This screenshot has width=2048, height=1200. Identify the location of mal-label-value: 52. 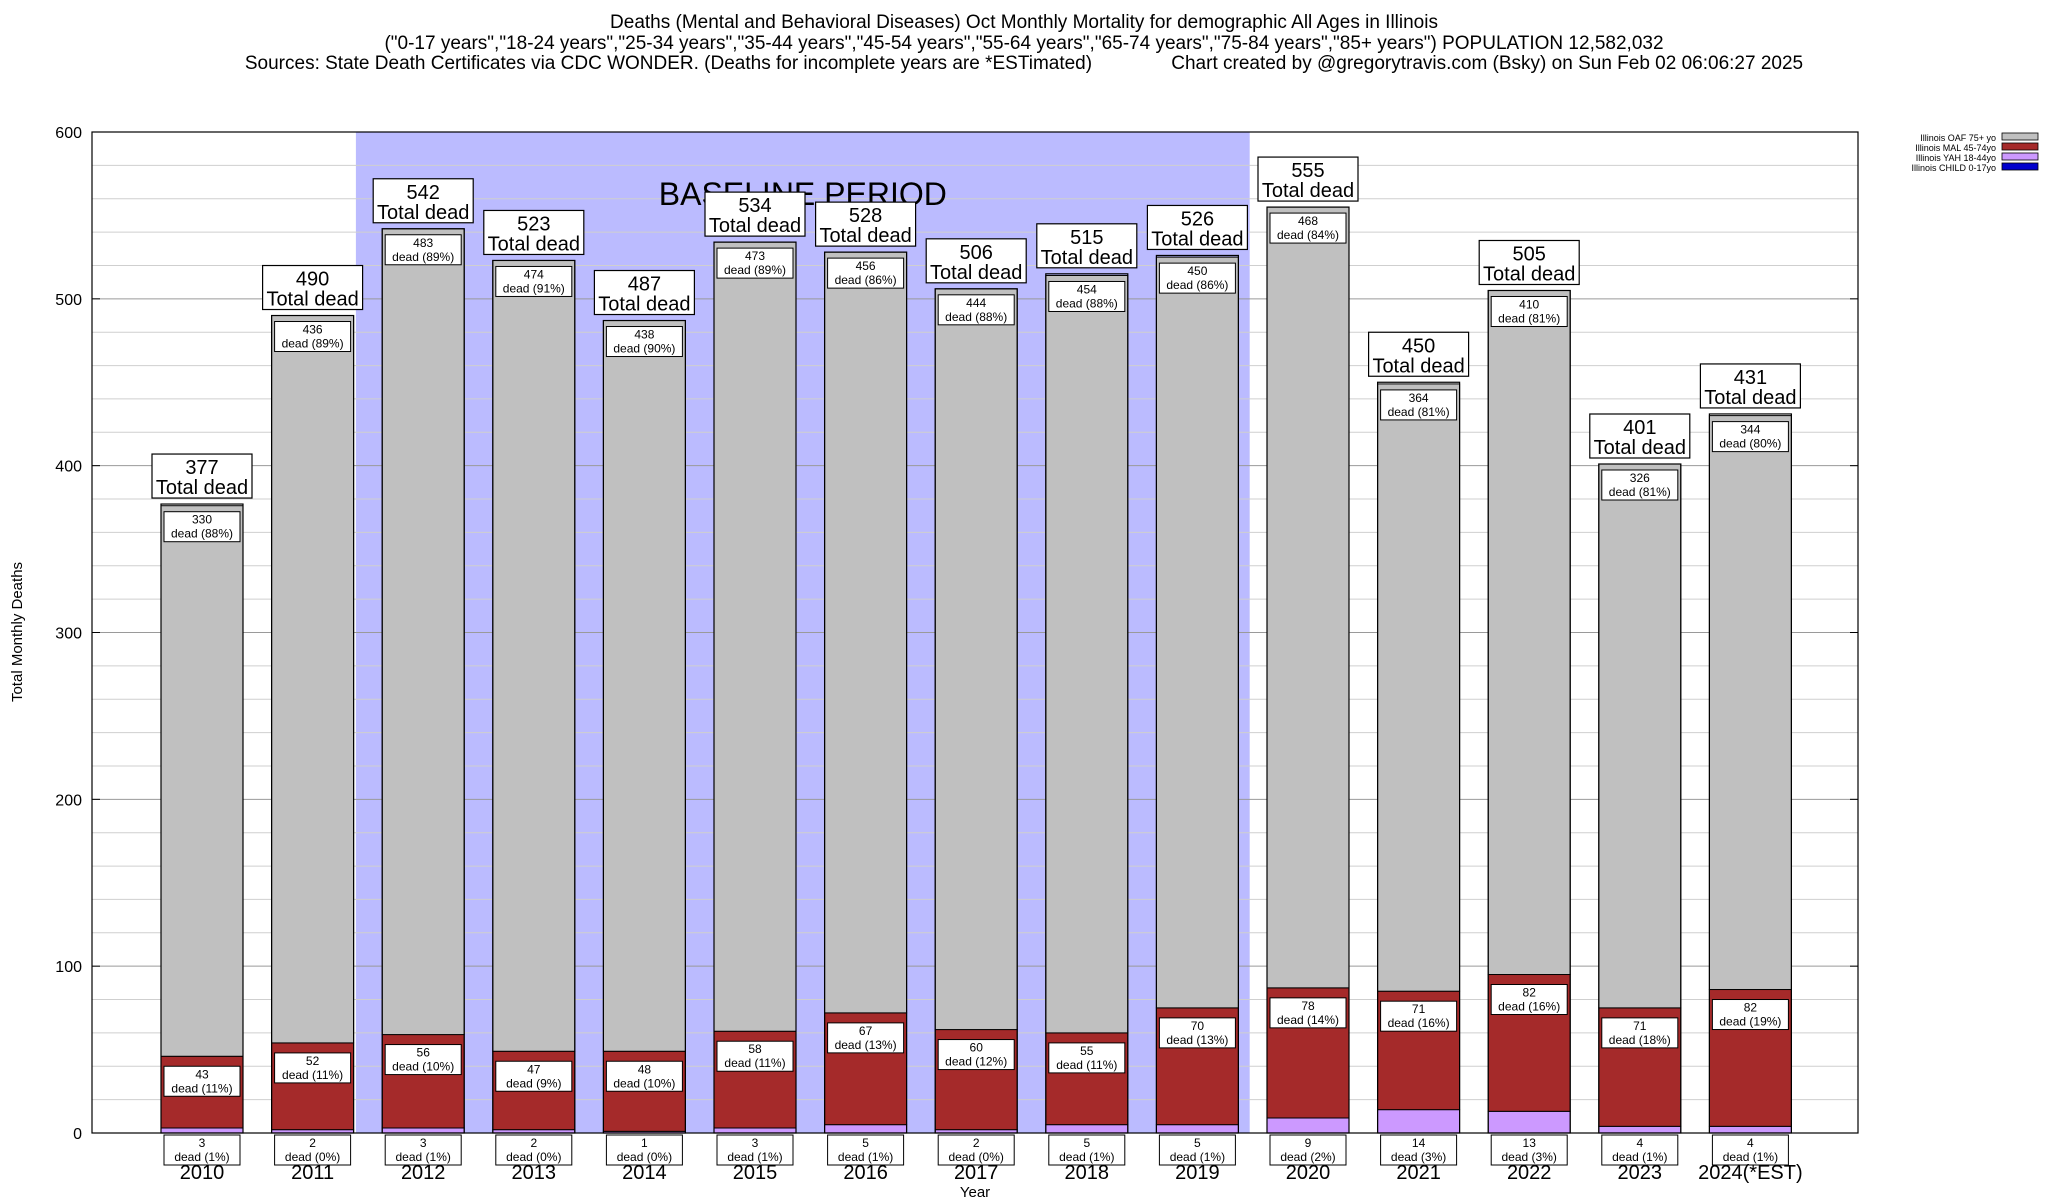
(313, 1061).